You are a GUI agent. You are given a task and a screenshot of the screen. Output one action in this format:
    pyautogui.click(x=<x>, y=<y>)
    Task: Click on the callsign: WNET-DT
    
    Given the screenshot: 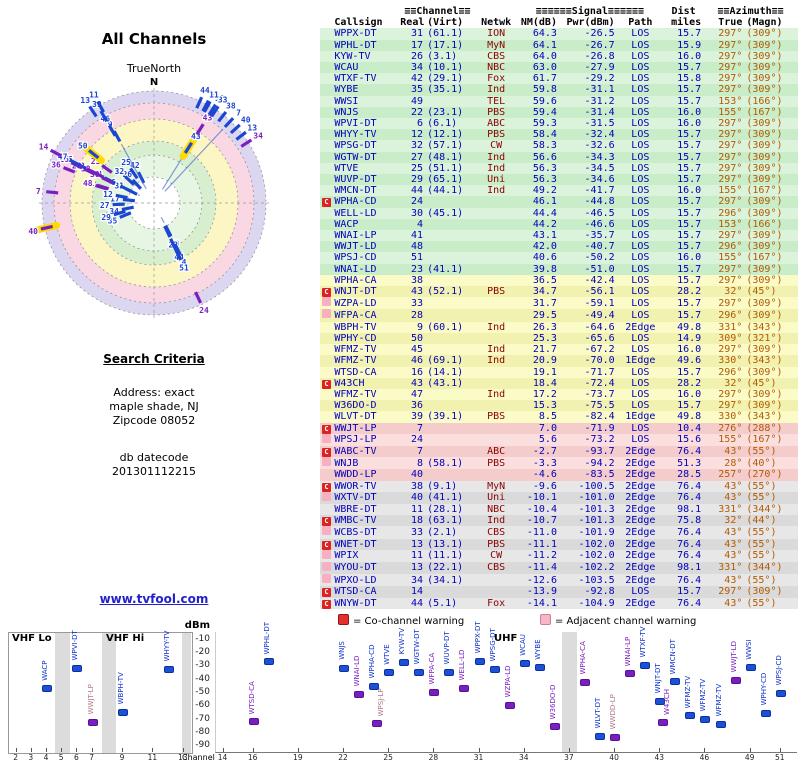 What is the action you would take?
    pyautogui.click(x=355, y=544)
    